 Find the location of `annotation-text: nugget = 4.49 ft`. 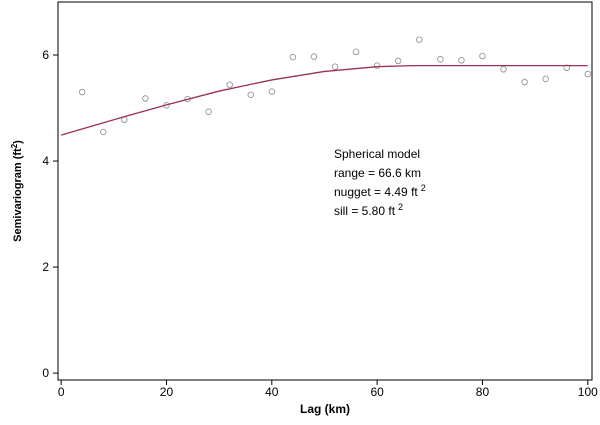

annotation-text: nugget = 4.49 ft is located at coordinates (376, 192).